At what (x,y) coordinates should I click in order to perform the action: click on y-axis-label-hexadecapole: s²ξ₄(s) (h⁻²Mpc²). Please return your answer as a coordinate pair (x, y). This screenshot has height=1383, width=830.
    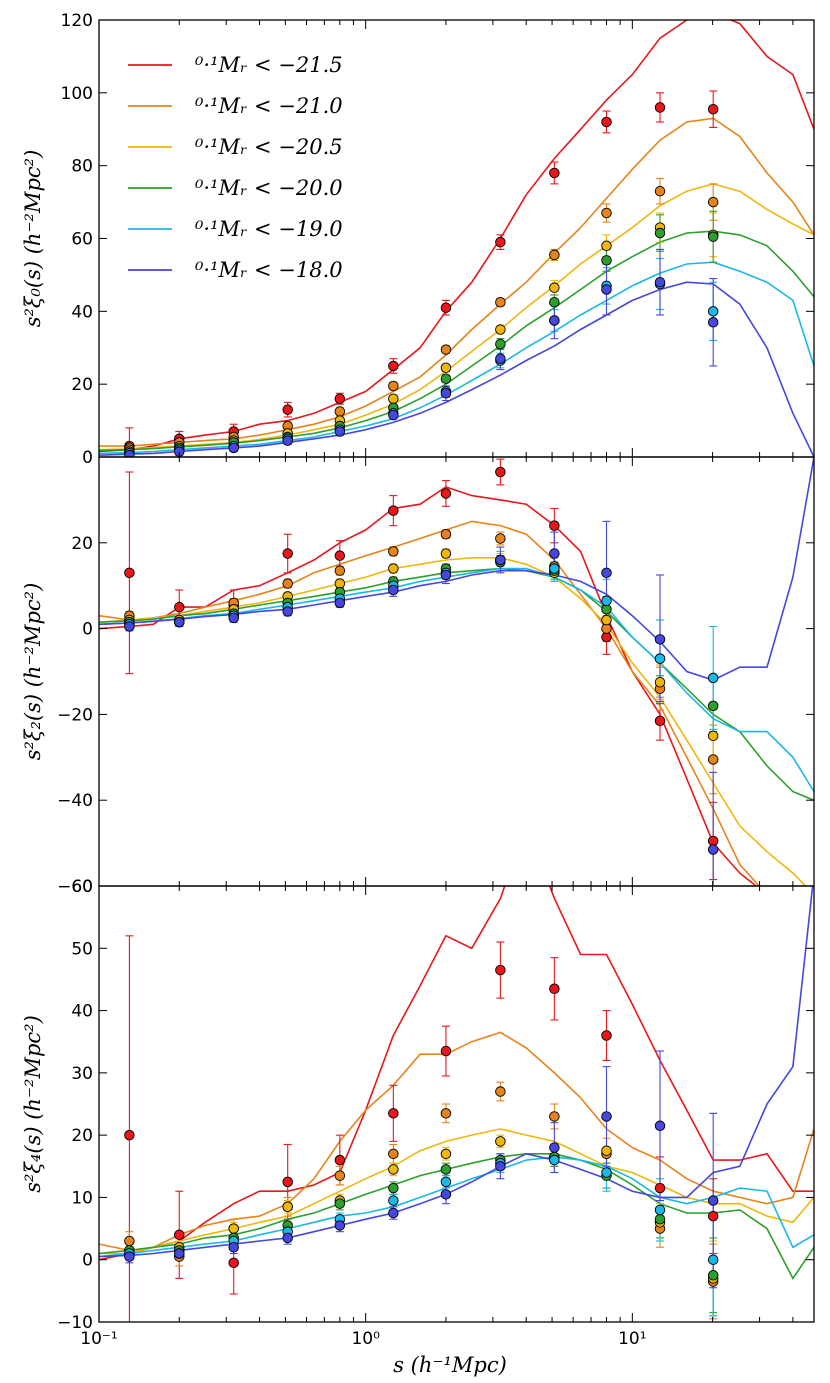
    Looking at the image, I should click on (33, 1104).